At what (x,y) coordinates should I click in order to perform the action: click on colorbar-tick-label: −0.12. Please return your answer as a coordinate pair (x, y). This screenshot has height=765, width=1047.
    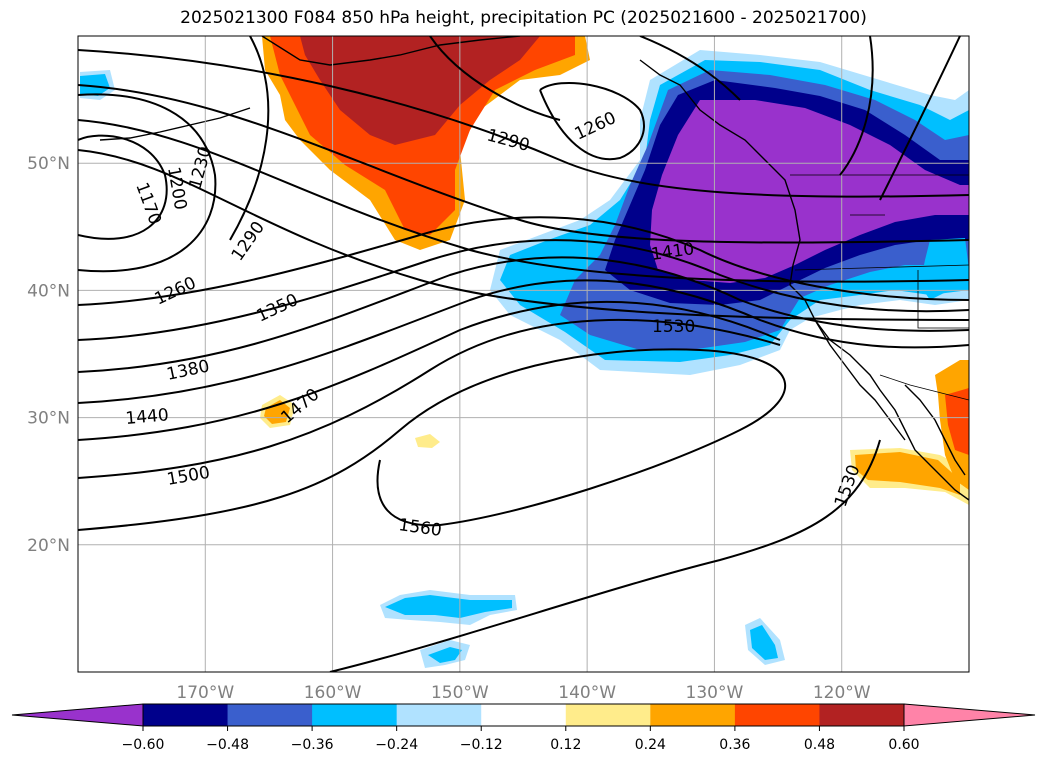
    Looking at the image, I should click on (481, 745).